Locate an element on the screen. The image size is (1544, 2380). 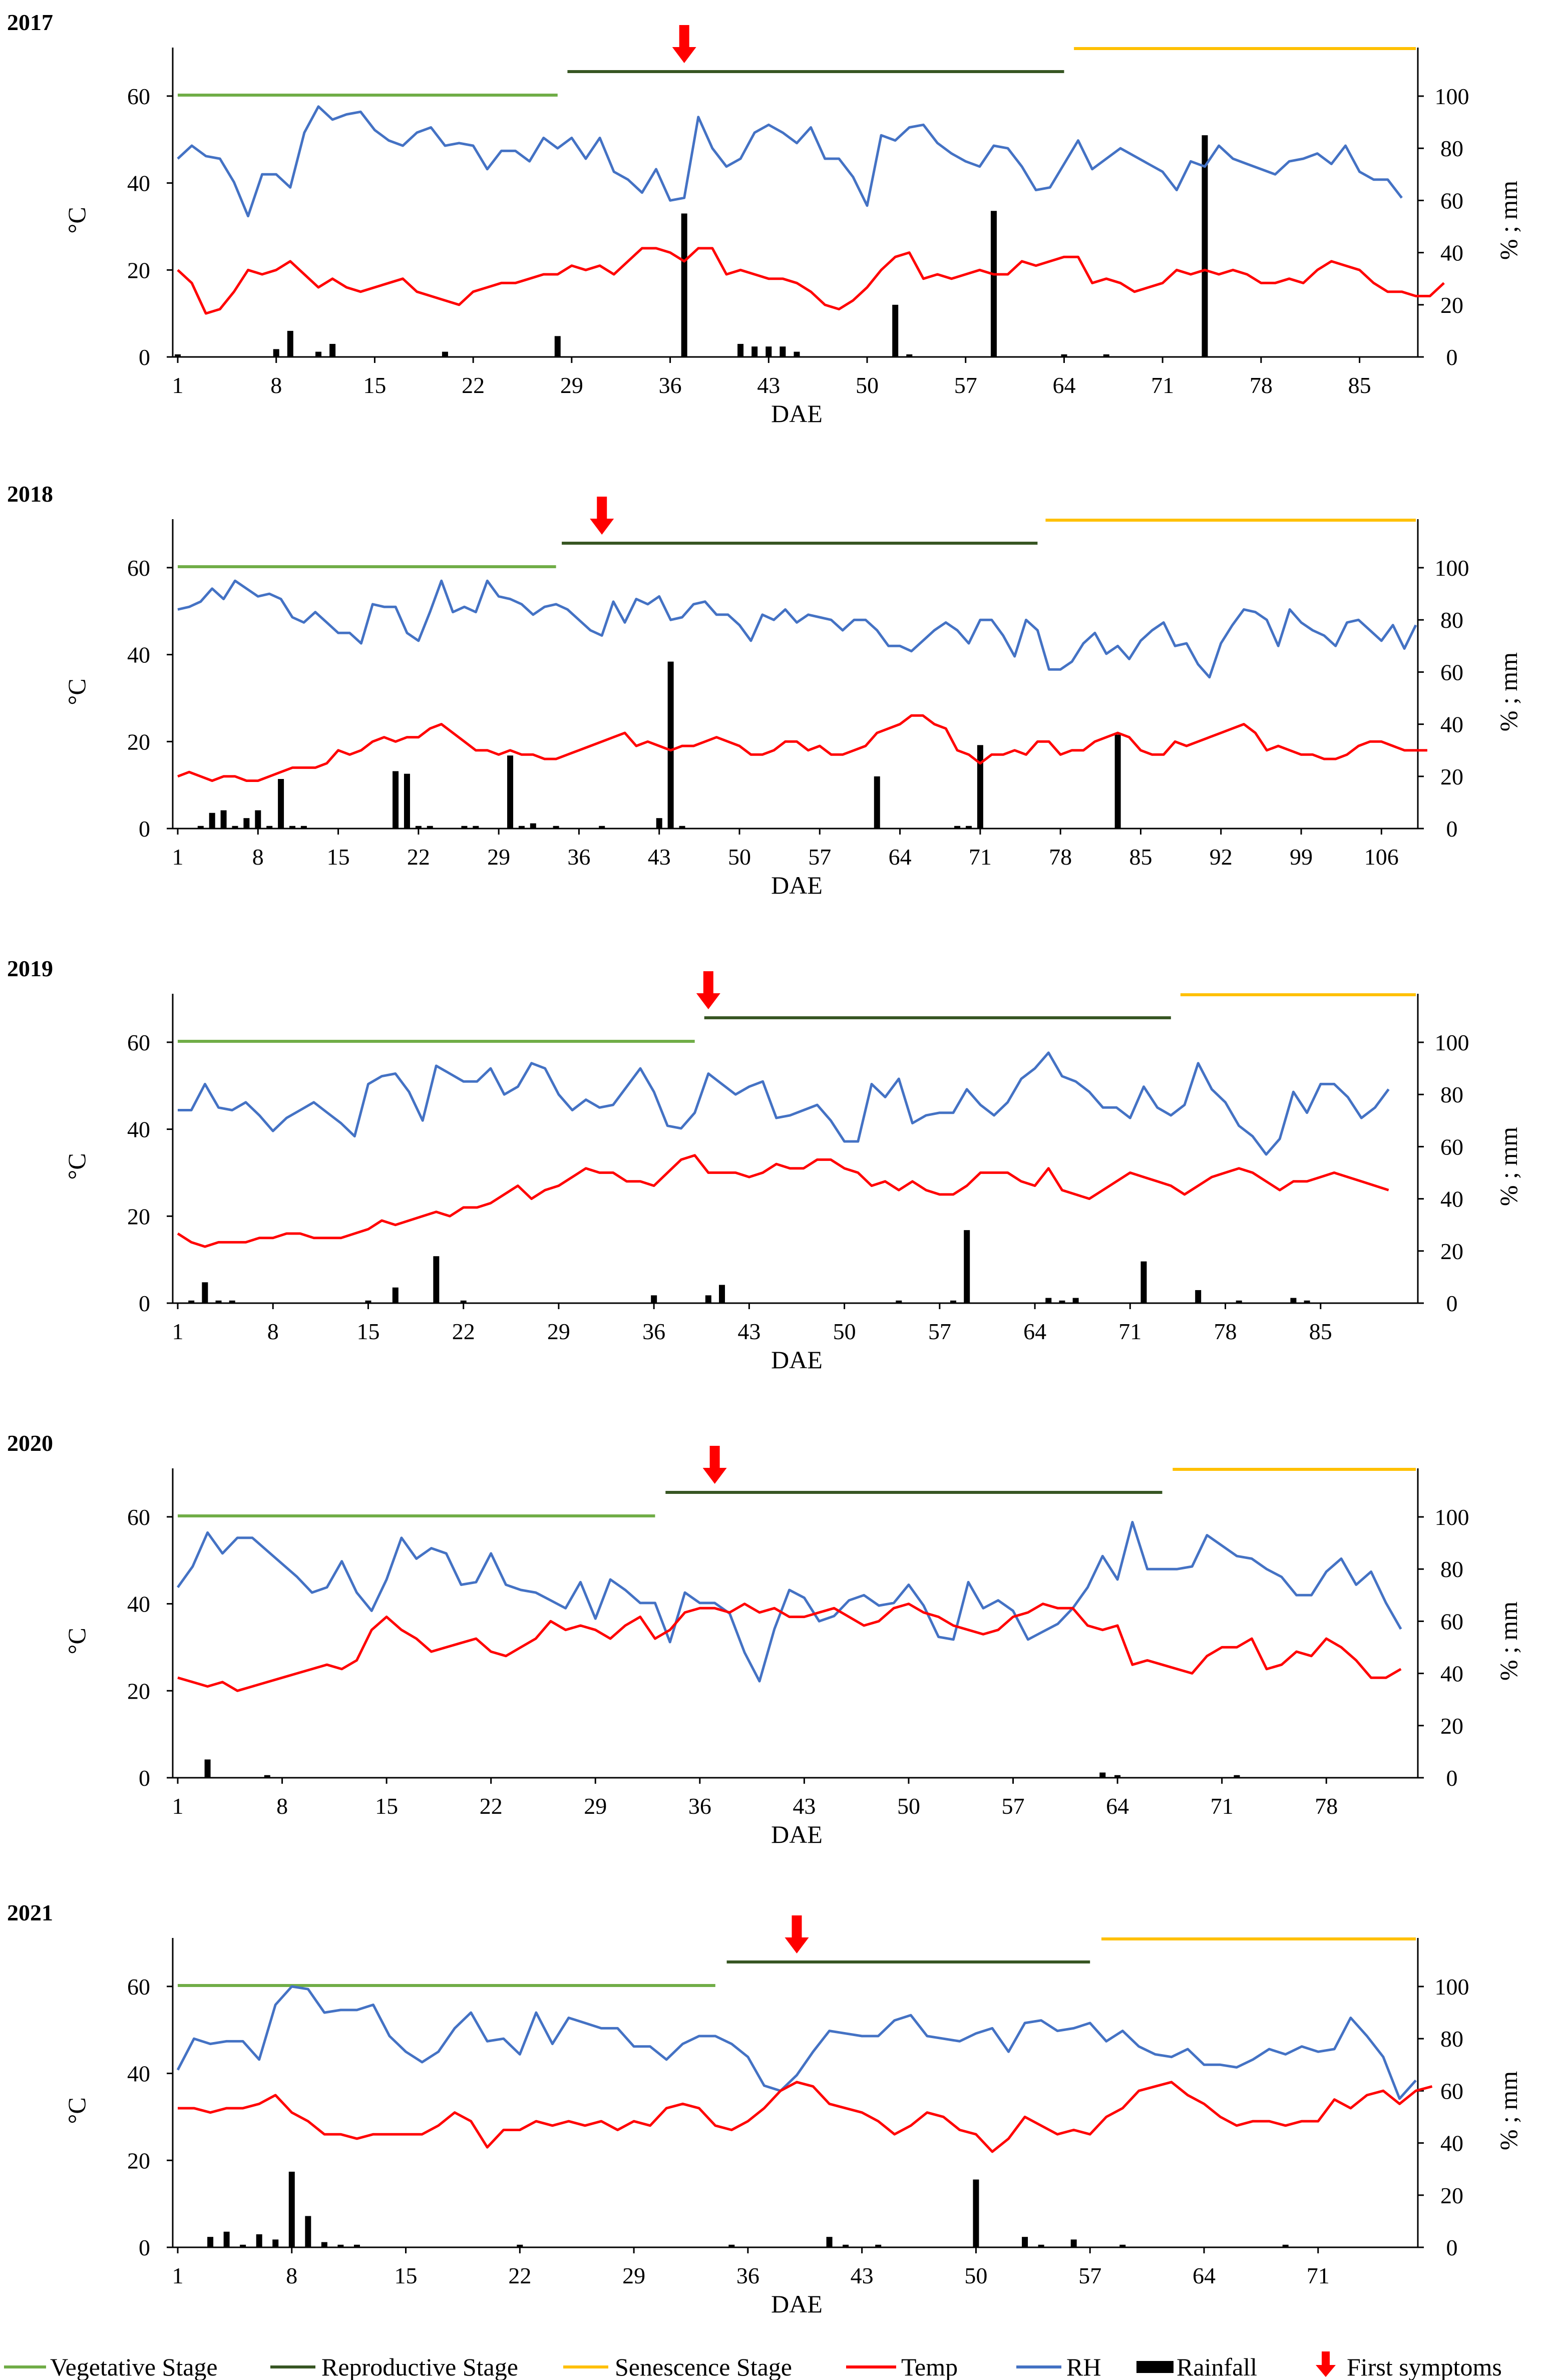
right-tick-label: 80 is located at coordinates (1451, 620).